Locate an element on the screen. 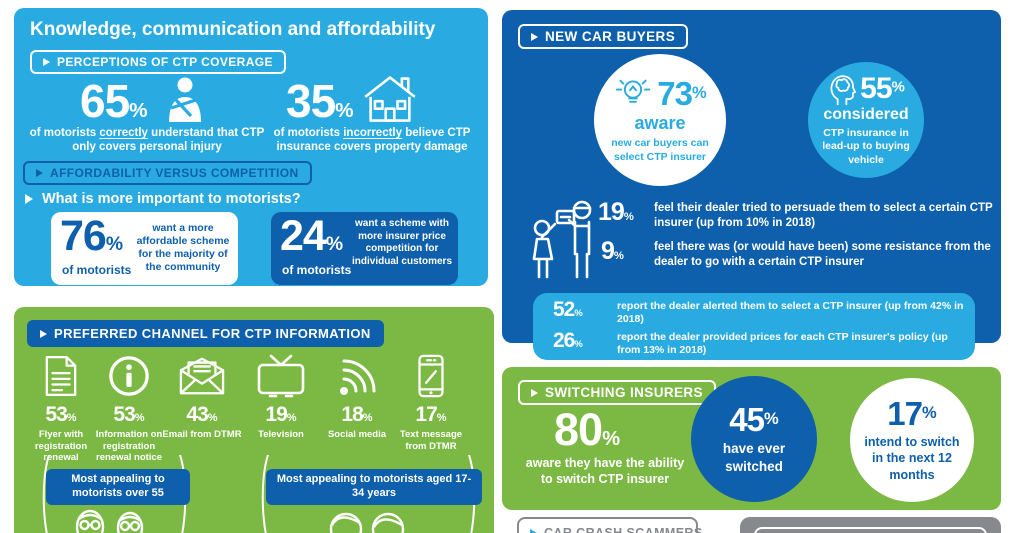 The width and height of the screenshot is (1014, 533). card-76-value: 76% is located at coordinates (92, 236).